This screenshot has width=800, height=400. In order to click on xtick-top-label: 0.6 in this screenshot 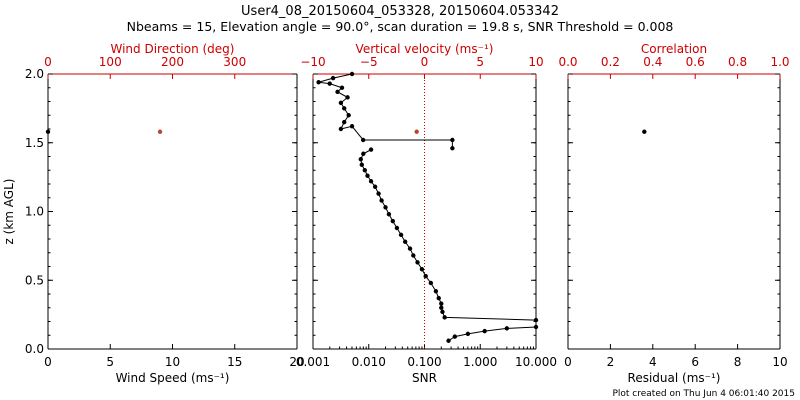, I will do `click(695, 62)`.